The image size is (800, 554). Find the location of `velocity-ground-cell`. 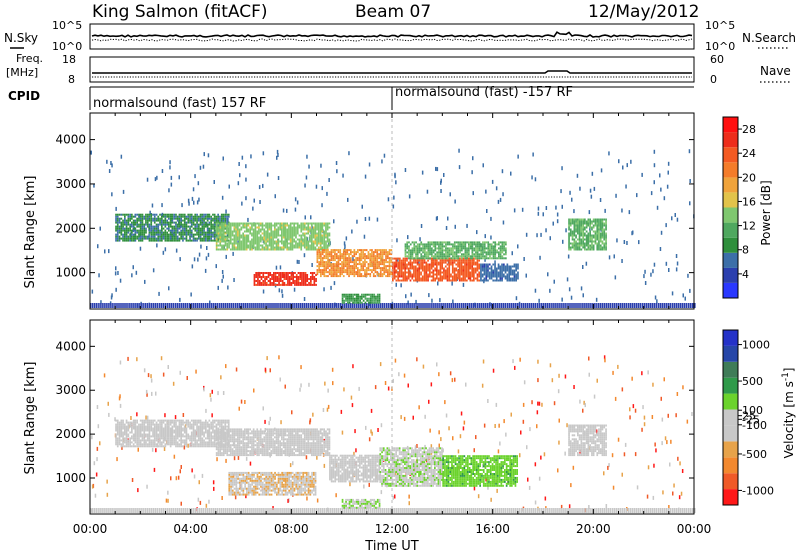

velocity-ground-cell is located at coordinates (153, 510).